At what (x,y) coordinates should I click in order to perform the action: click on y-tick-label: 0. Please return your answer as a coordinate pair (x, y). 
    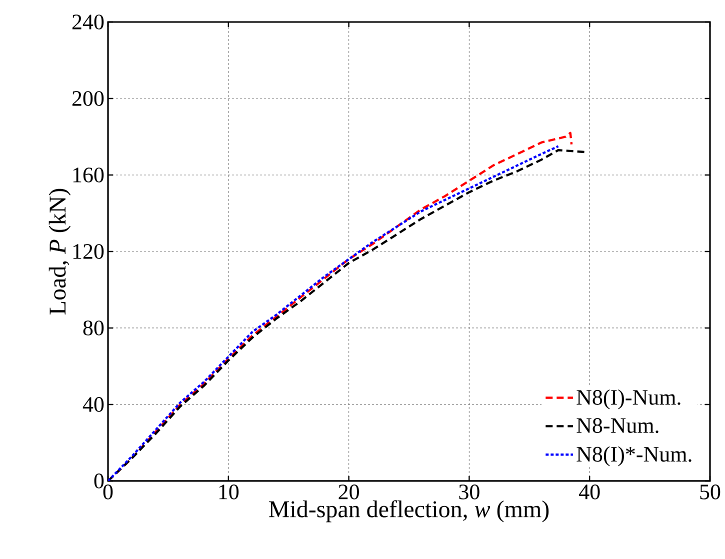
    Looking at the image, I should click on (99, 481).